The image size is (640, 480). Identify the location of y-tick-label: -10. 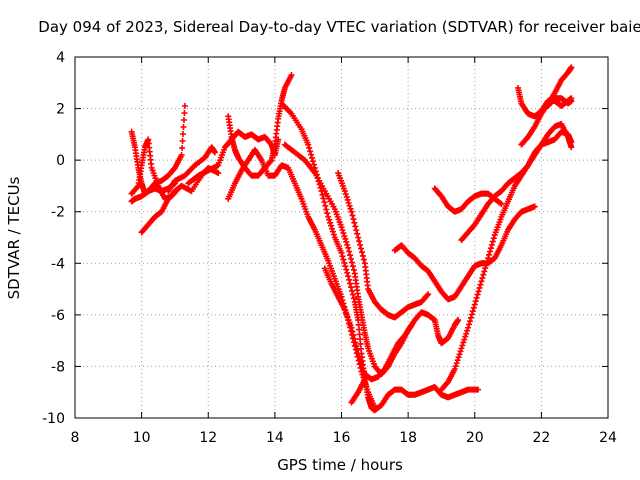
(53, 419).